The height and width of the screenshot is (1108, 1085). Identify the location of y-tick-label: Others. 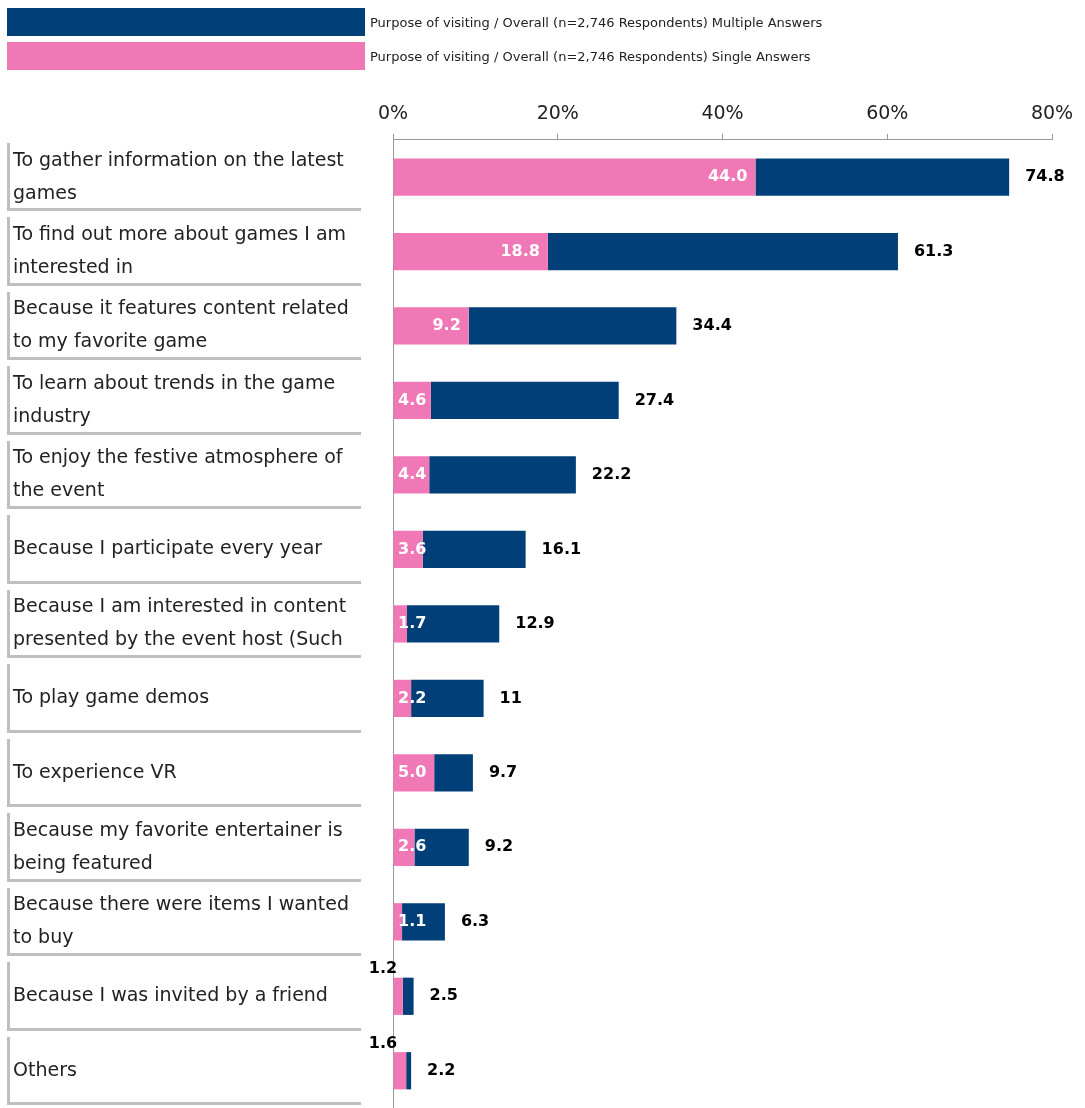
(184, 1070).